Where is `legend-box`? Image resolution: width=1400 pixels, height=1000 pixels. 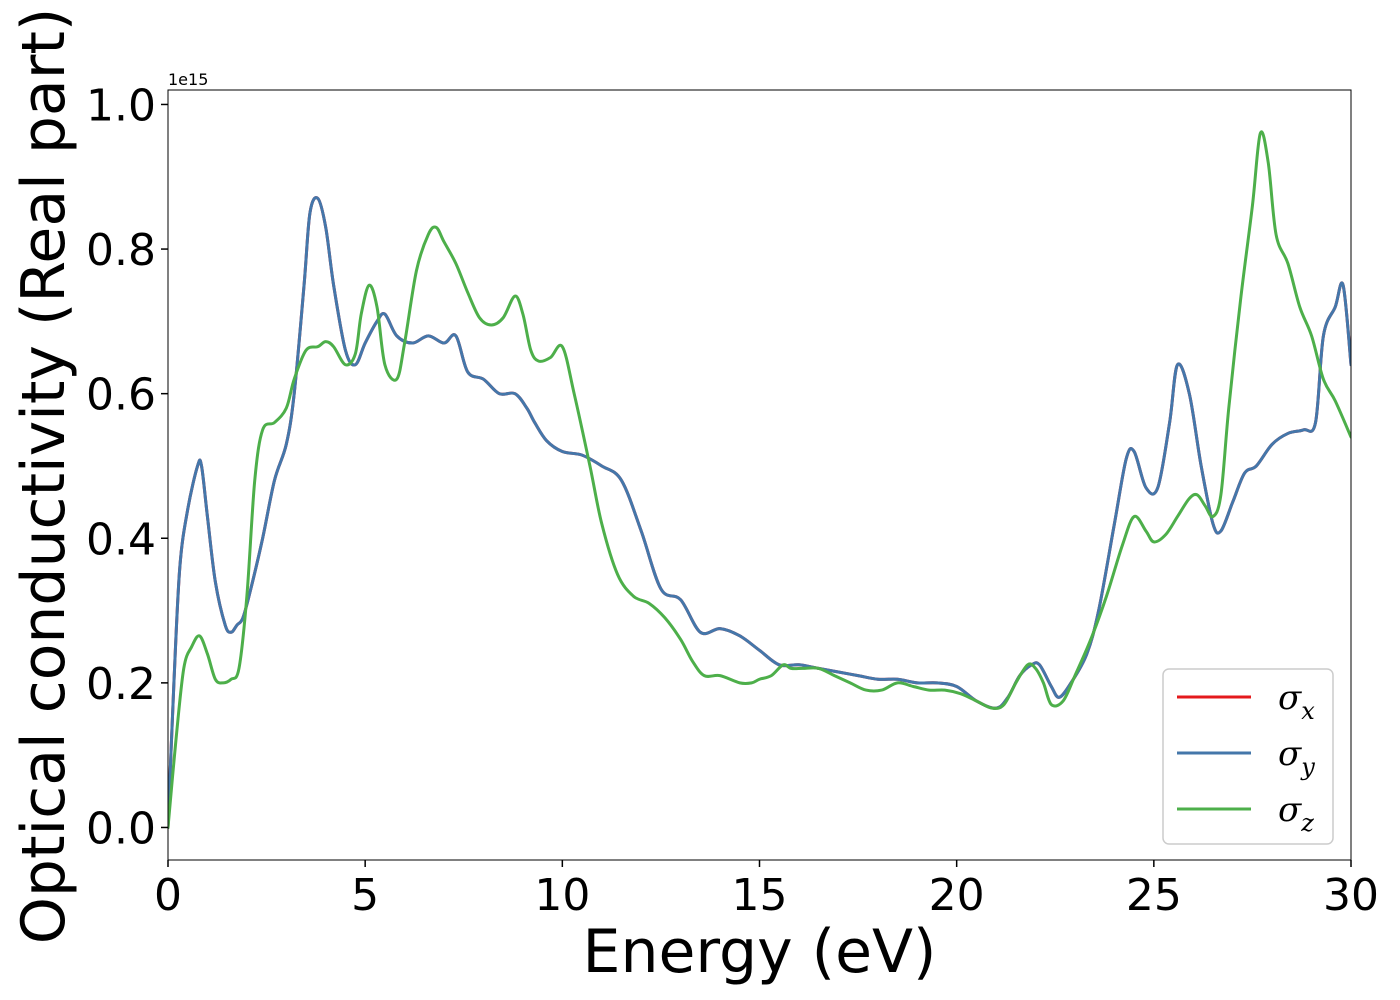
legend-box is located at coordinates (1248, 756).